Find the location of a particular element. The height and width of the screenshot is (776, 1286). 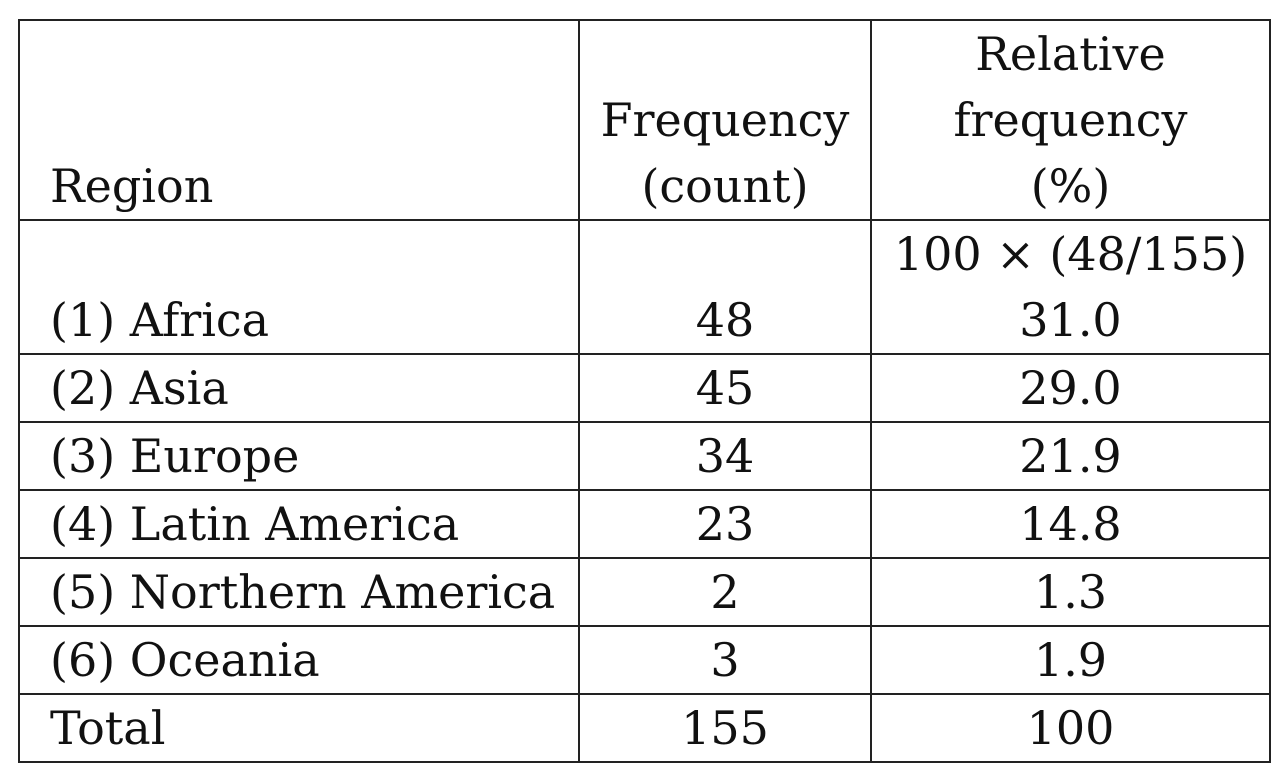

relative-cell: 29.0 is located at coordinates (1070, 388).